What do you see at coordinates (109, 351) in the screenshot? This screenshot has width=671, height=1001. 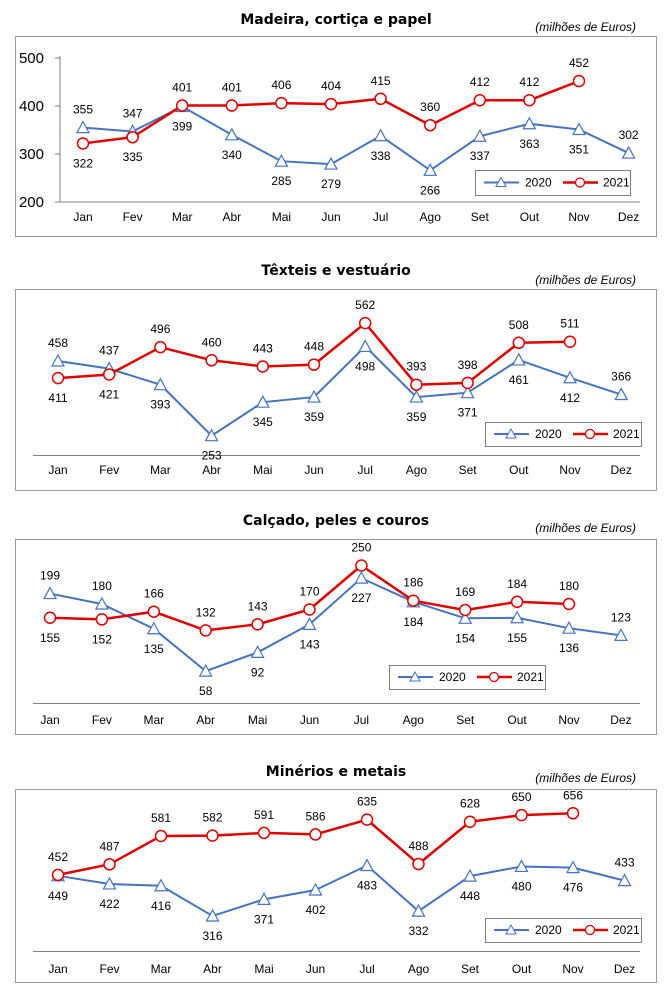 I see `data-label: 437` at bounding box center [109, 351].